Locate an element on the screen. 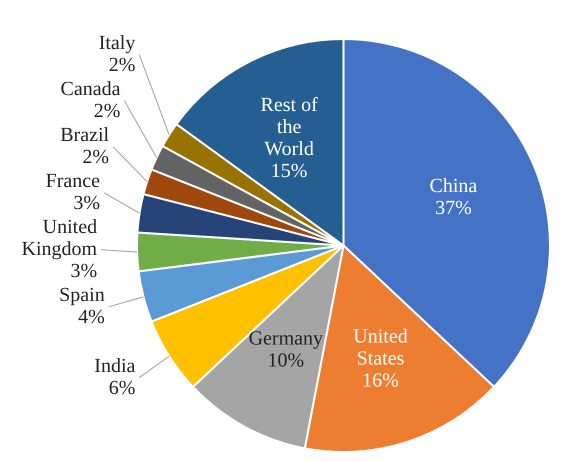 This screenshot has width=568, height=461. slice-label: Germany is located at coordinates (286, 339).